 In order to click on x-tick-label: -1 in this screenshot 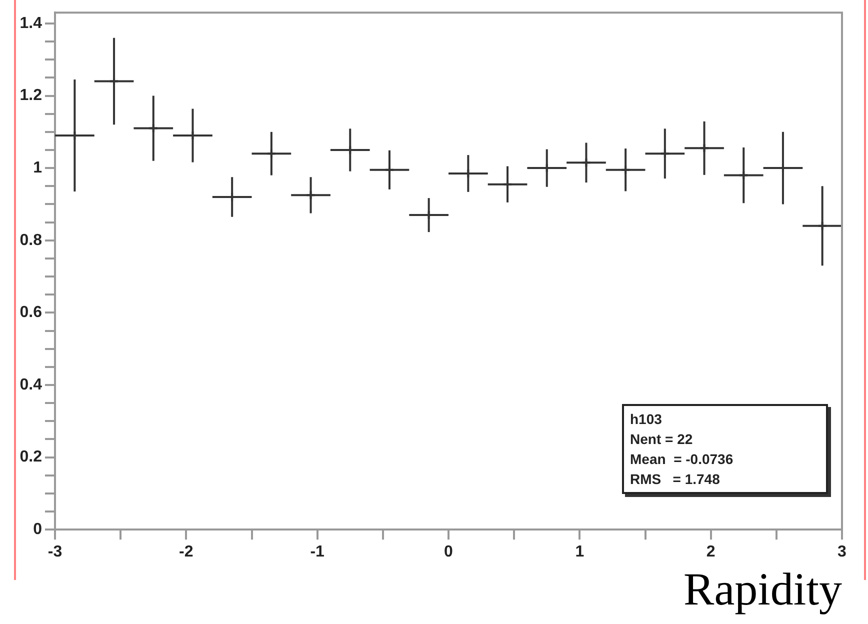, I will do `click(317, 552)`.